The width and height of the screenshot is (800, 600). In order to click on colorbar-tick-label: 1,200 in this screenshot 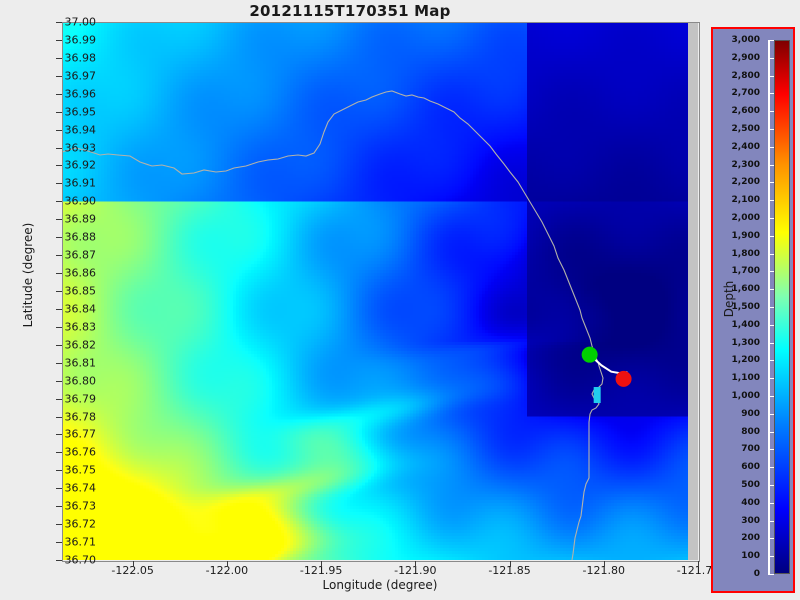, I will do `click(745, 360)`.